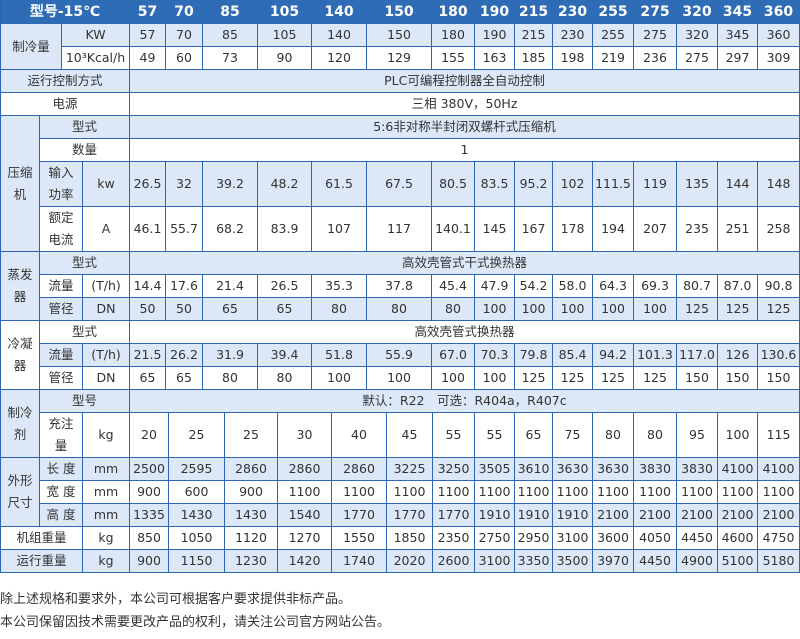  What do you see at coordinates (697, 12) in the screenshot?
I see `header-model: 320` at bounding box center [697, 12].